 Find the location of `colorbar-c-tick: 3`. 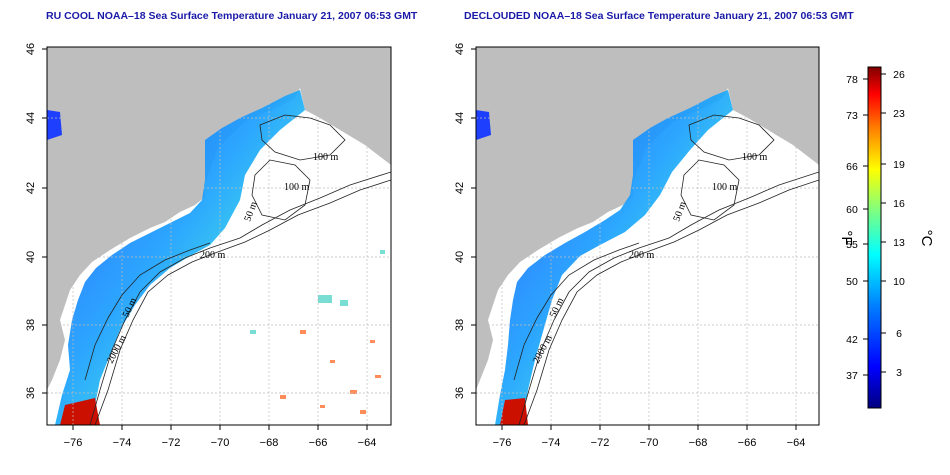

colorbar-c-tick: 3 is located at coordinates (899, 373).